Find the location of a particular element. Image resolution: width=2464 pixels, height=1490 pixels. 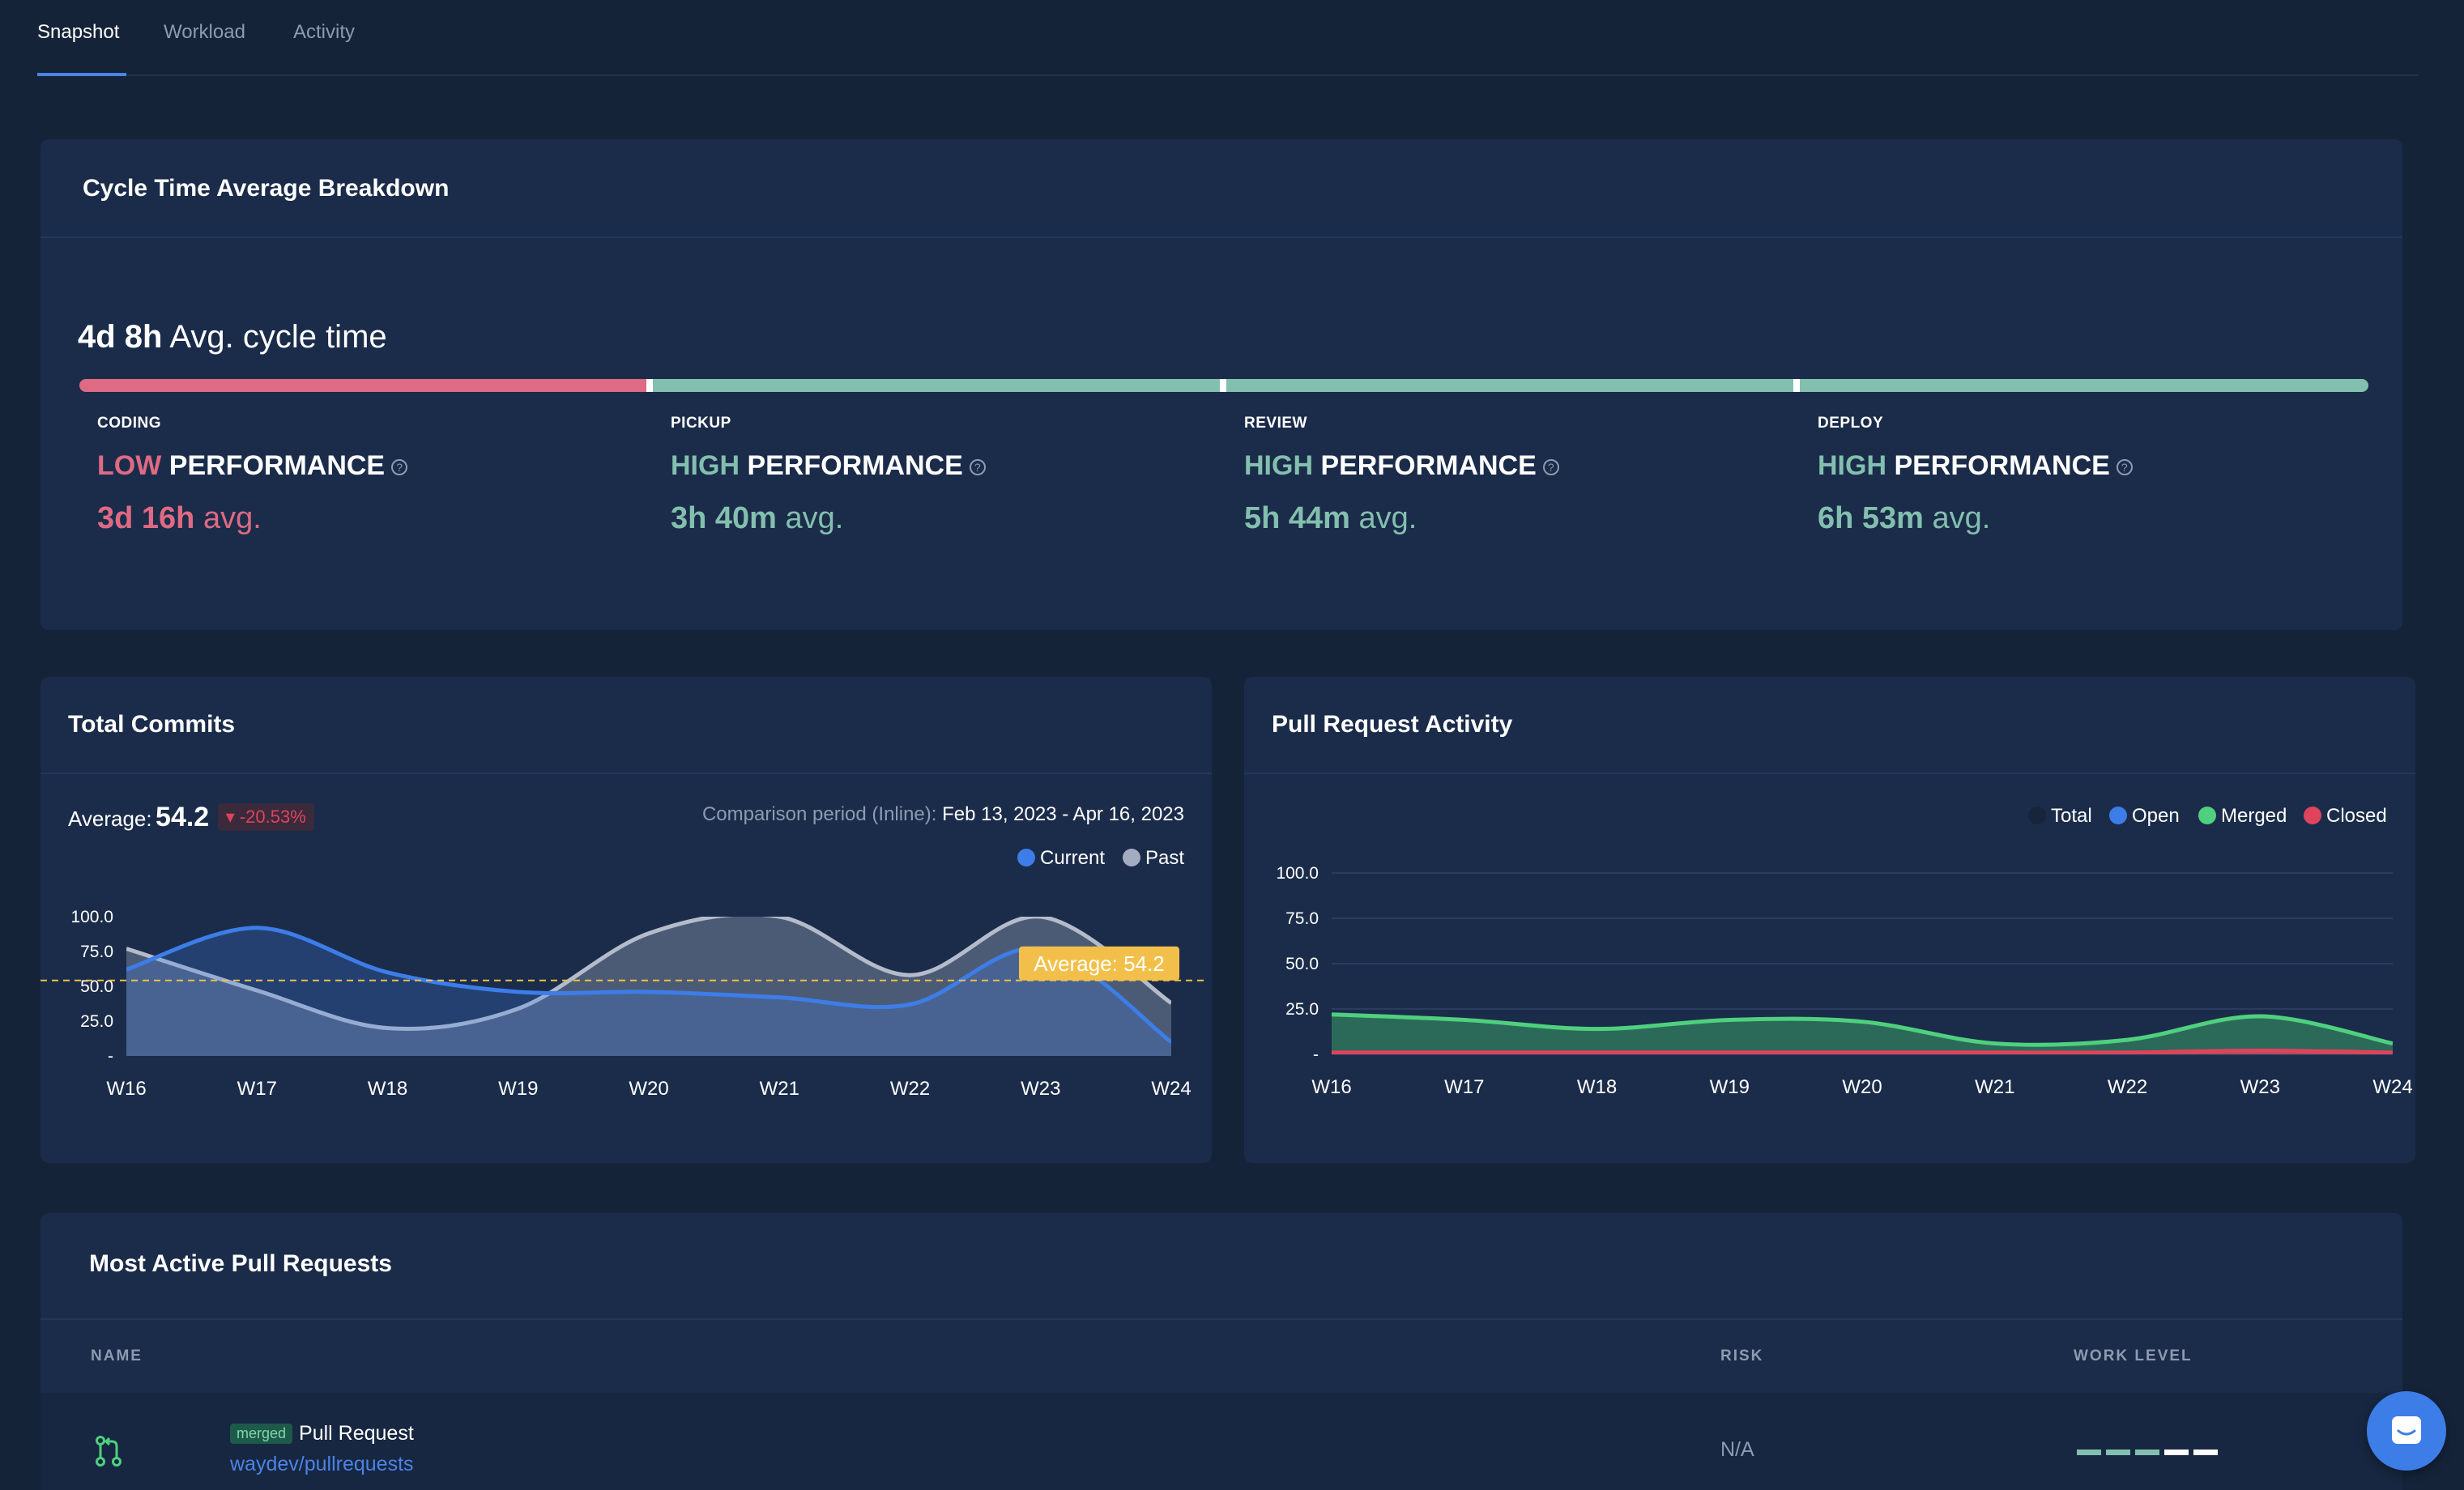

avg-cycle-time-value: 4d 8h is located at coordinates (120, 337).